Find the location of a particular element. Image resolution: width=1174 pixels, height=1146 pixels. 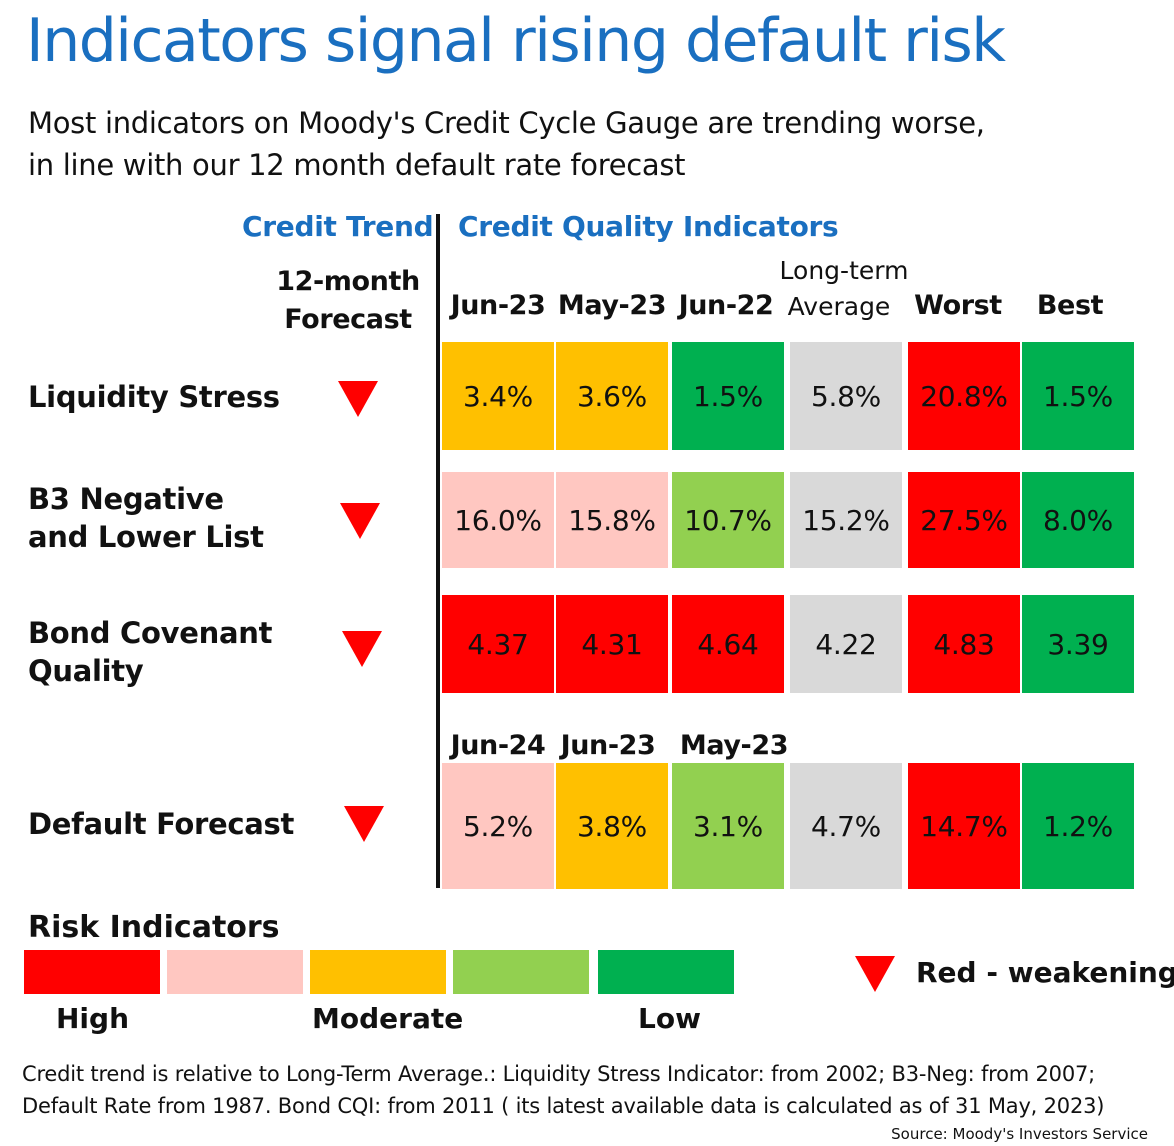

legend-label-low: Low is located at coordinates (669, 1018).